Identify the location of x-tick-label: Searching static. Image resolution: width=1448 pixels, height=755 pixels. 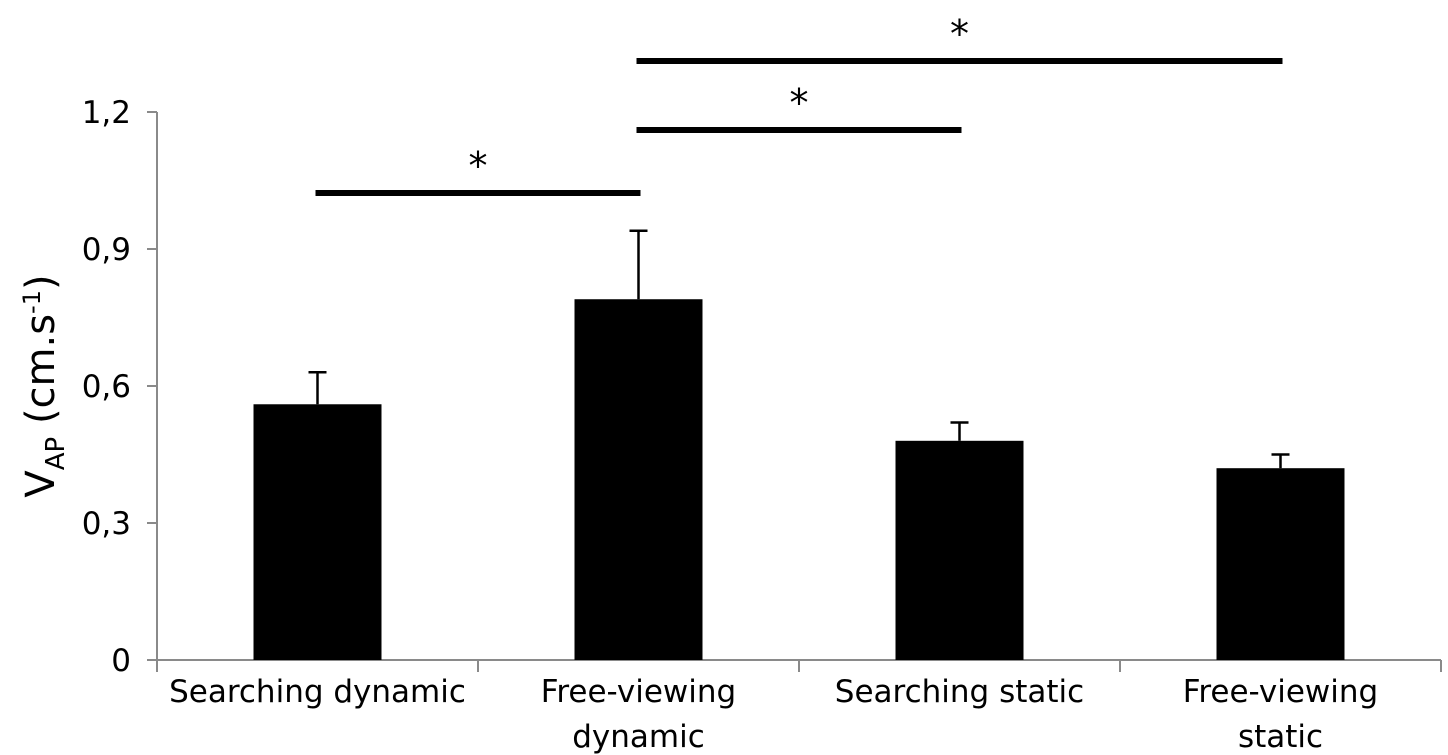
(959, 692).